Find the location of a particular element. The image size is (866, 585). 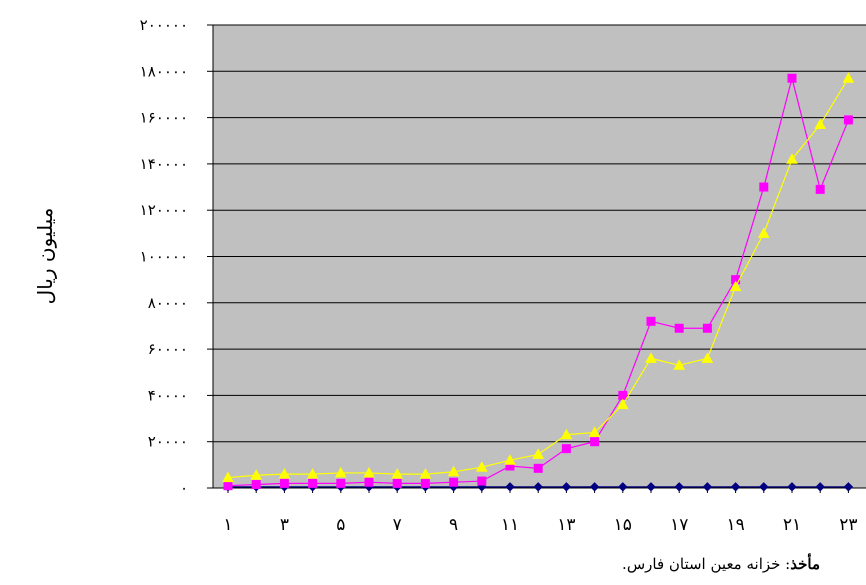

y-tick-label: ۱۰۰۰۰۰ is located at coordinates (164, 257).